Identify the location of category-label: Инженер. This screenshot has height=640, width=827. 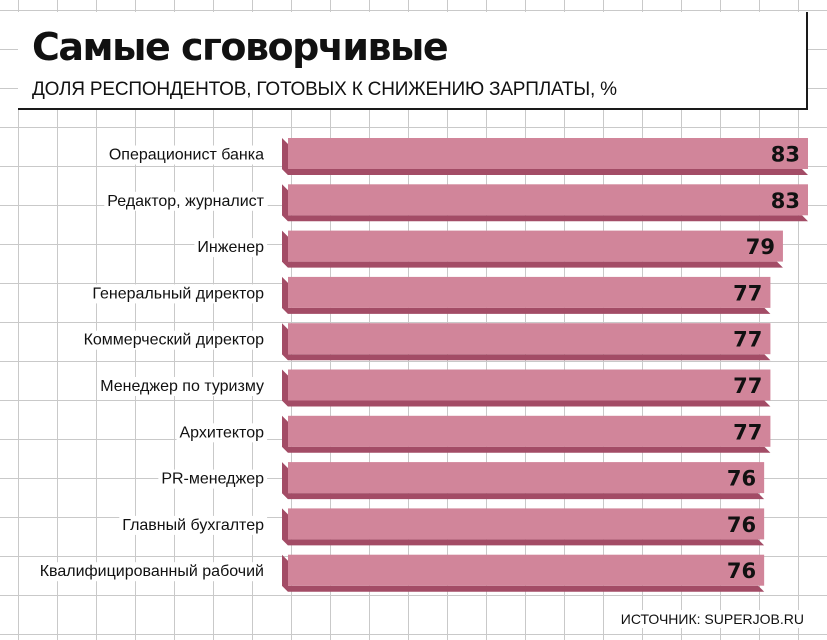
(230, 247).